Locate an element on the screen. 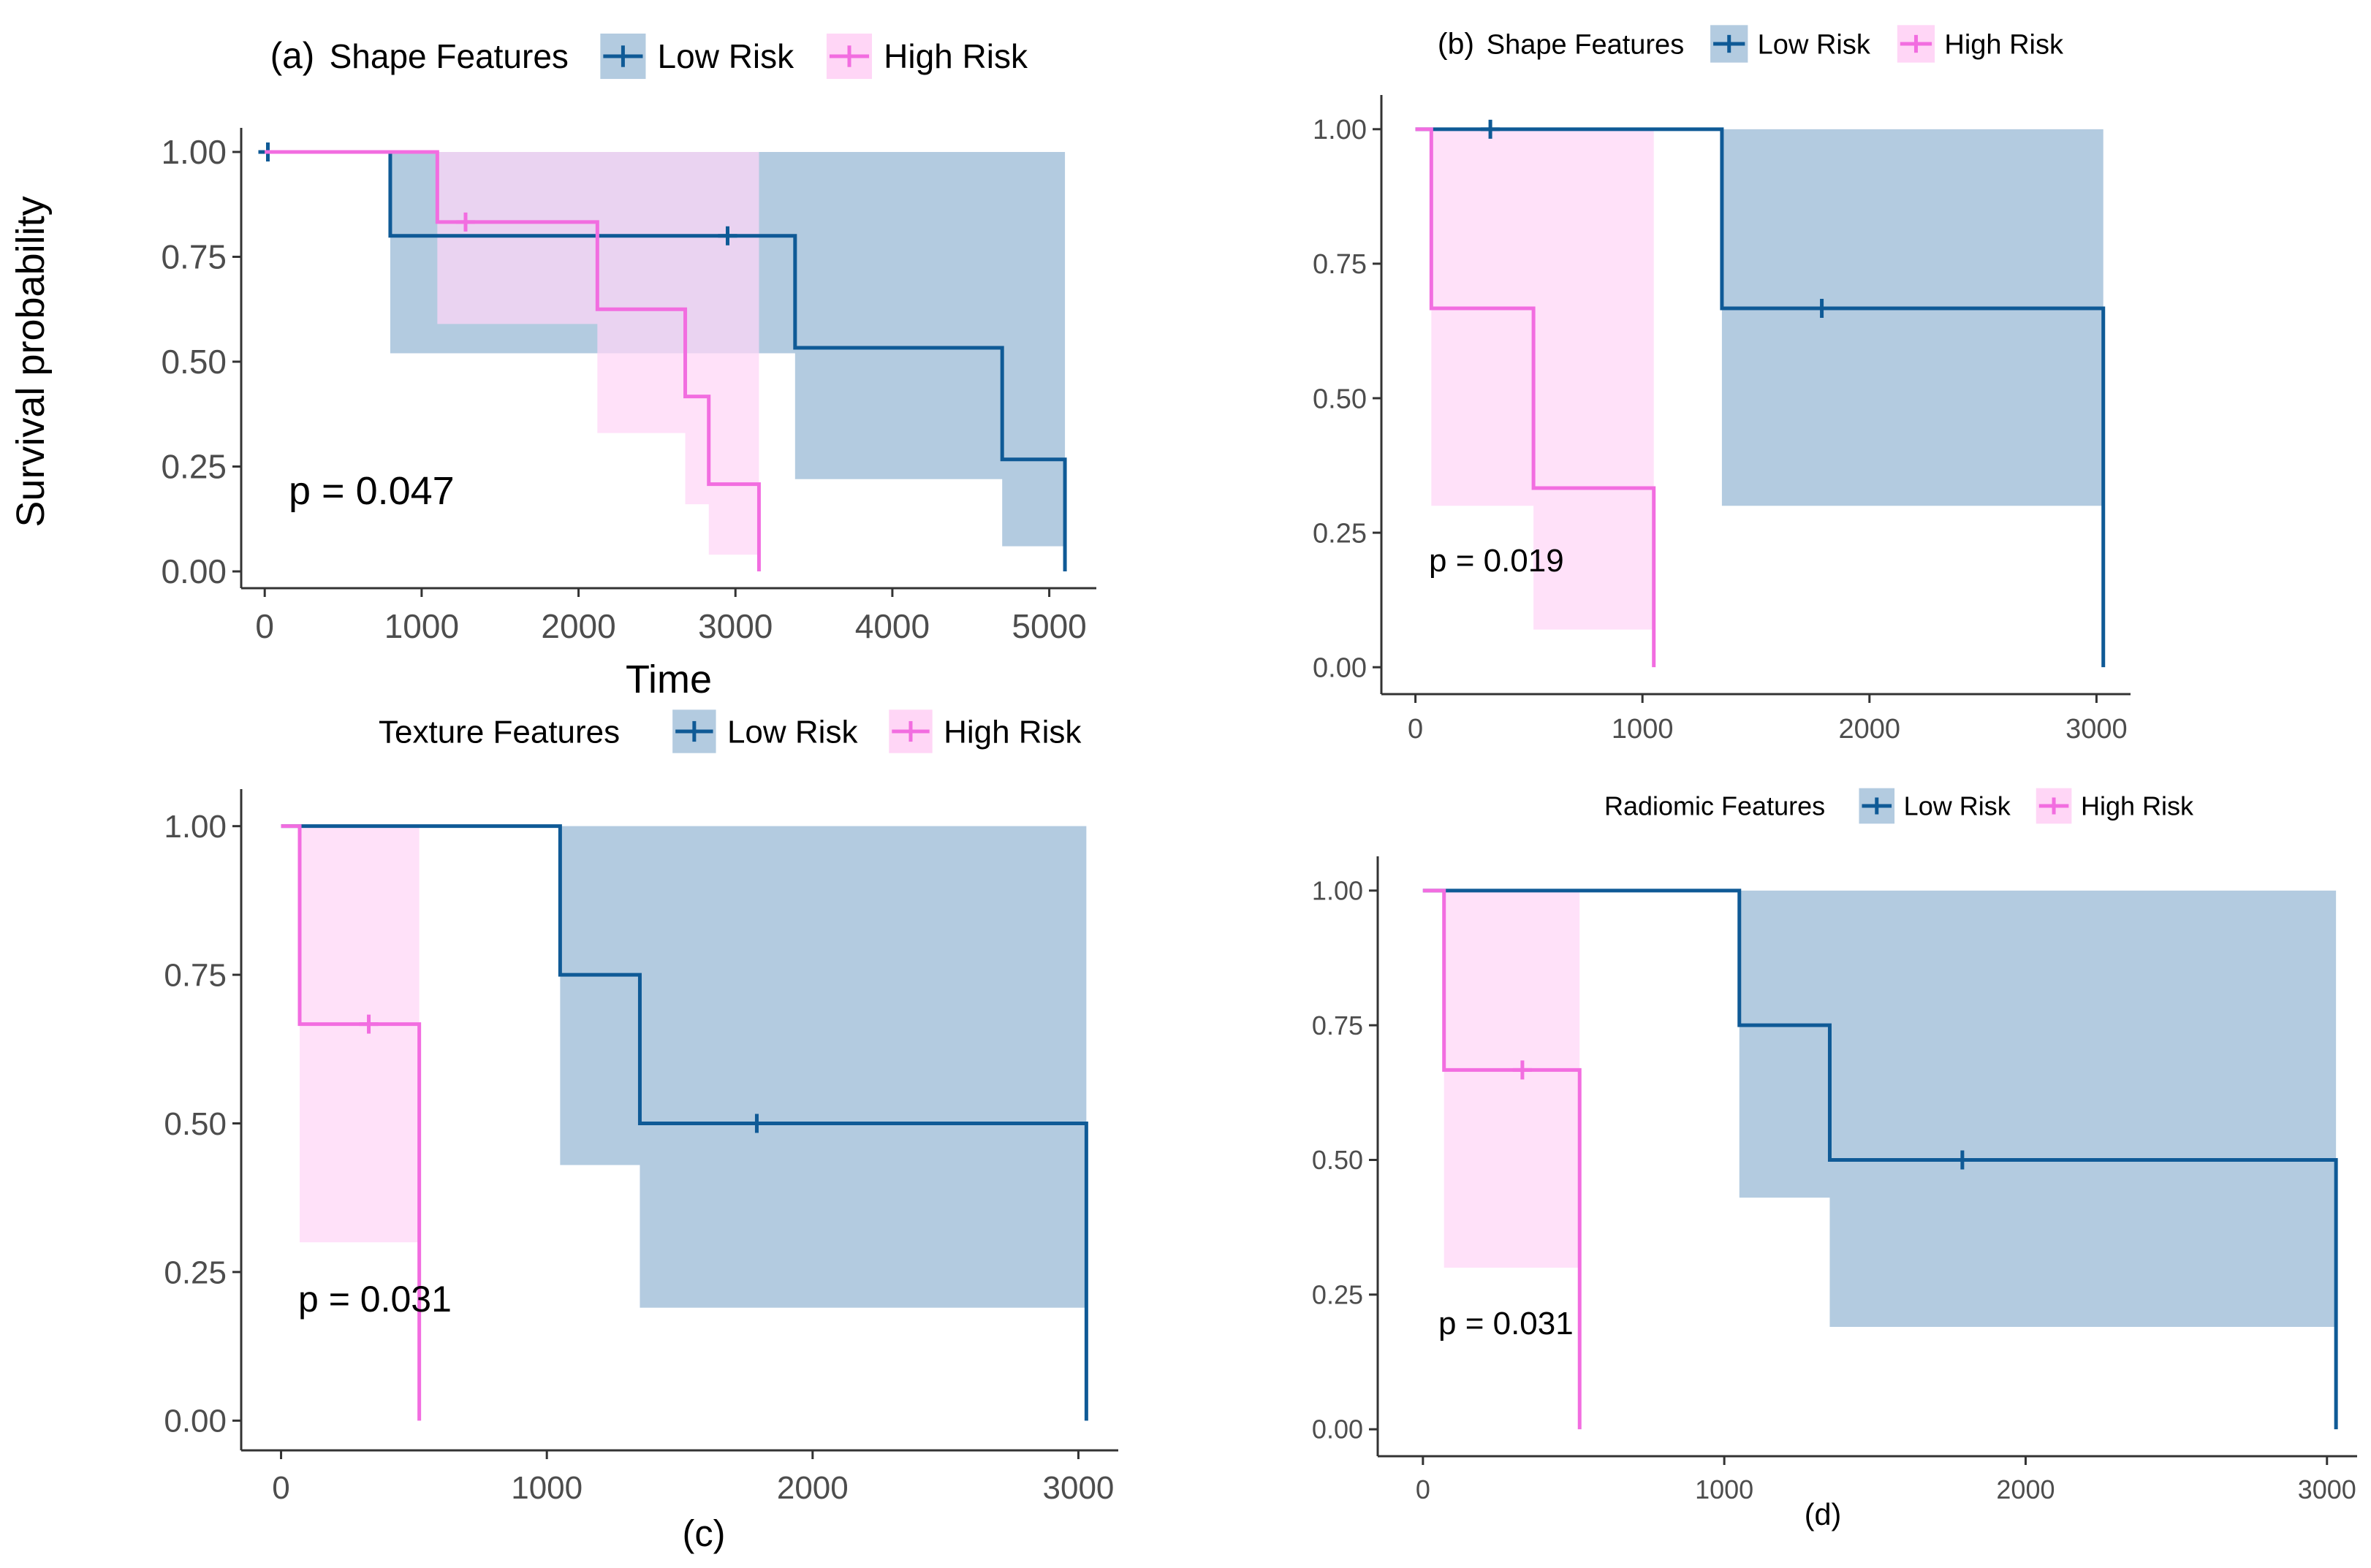  p-value-annotation: p = 0.019 is located at coordinates (1496, 561).